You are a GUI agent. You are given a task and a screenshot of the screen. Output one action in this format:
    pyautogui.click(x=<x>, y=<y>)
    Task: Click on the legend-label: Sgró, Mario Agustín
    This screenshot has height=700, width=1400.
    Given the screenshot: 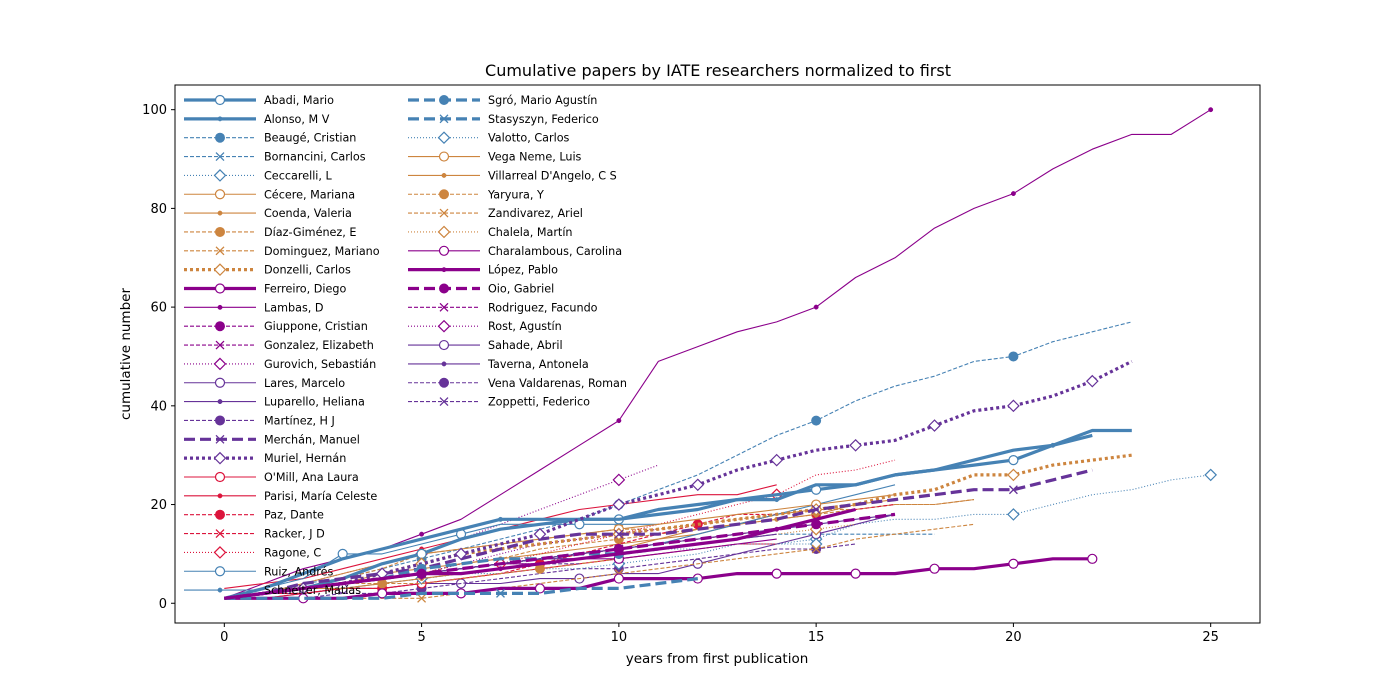 What is the action you would take?
    pyautogui.click(x=542, y=100)
    